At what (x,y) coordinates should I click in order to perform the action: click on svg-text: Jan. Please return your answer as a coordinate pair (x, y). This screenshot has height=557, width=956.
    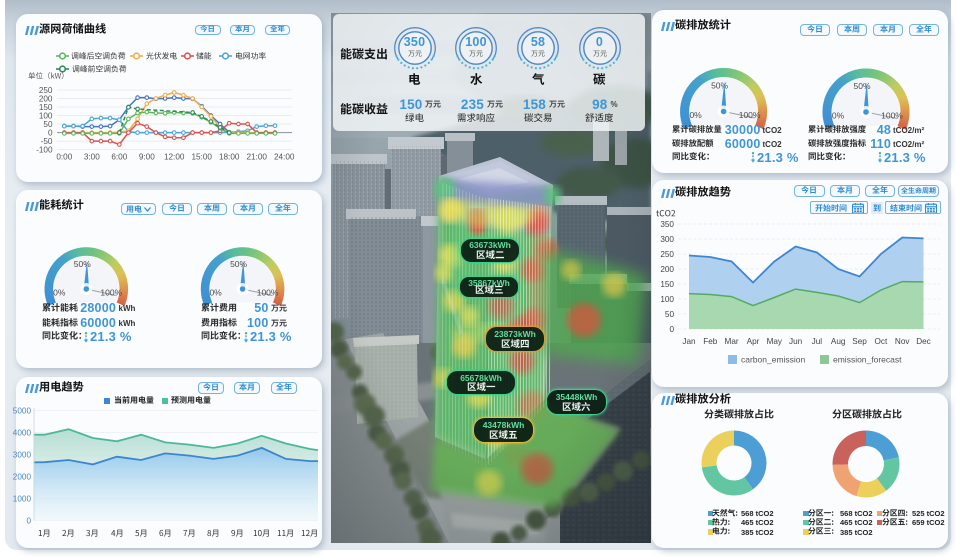
    Looking at the image, I should click on (689, 341).